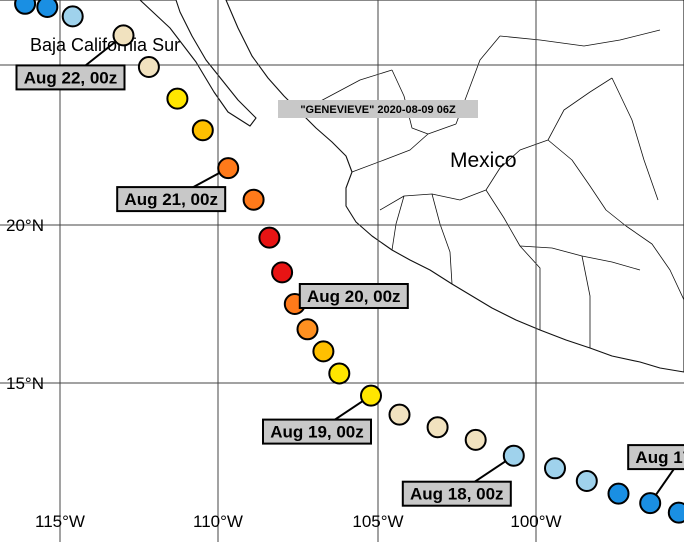  Describe the element at coordinates (128, 63) in the screenshot. I see `baja-california-coastline` at that location.